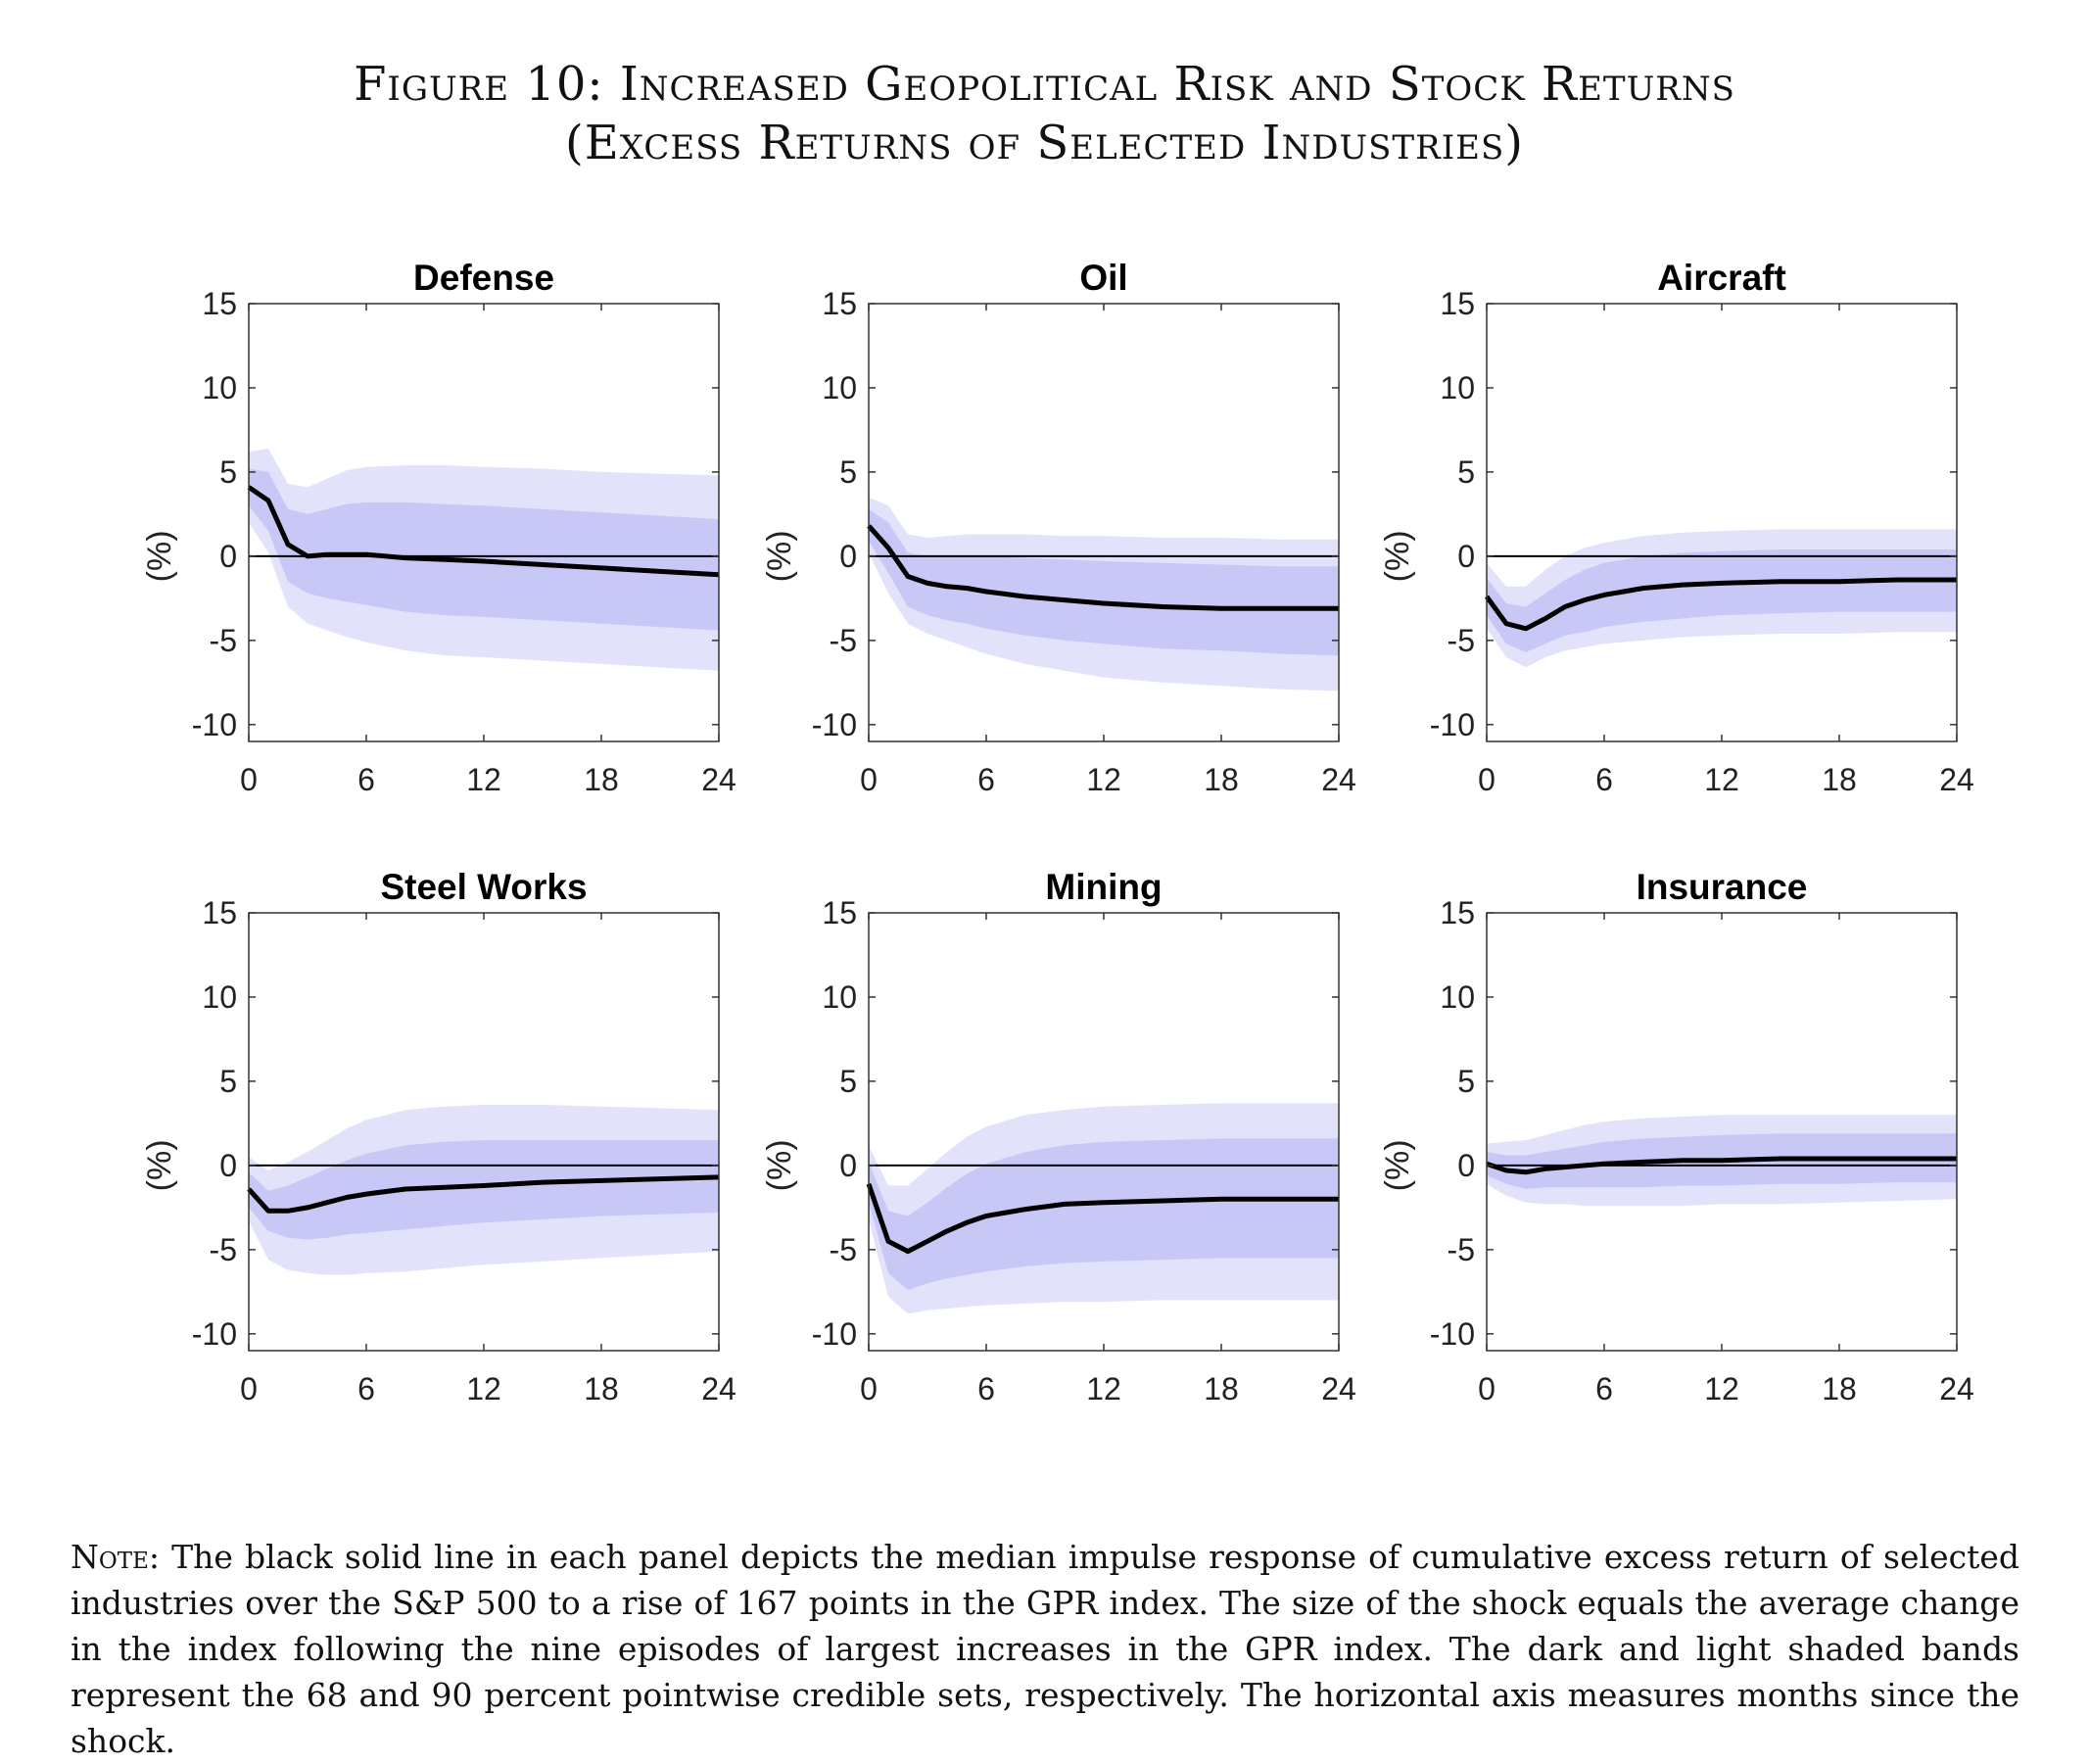 The image size is (2089, 1764). Describe the element at coordinates (1721, 604) in the screenshot. I see `median-line-aircraft` at that location.